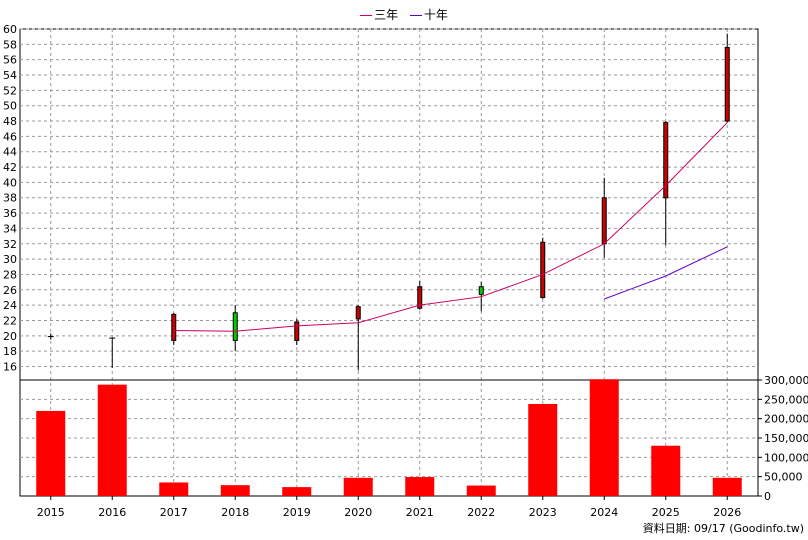  What do you see at coordinates (543, 512) in the screenshot?
I see `x-tick-label: 2023` at bounding box center [543, 512].